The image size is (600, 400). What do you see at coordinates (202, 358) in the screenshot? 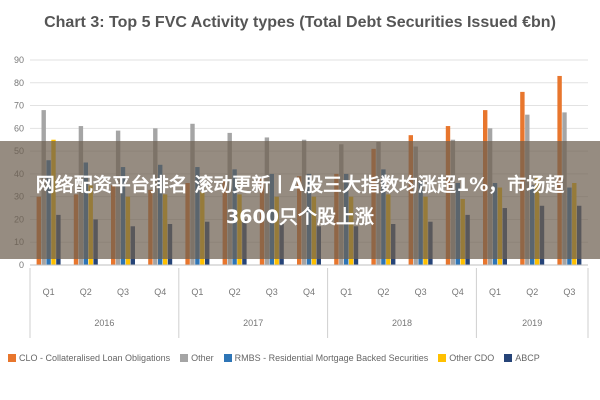
I see `legend-label: Other` at bounding box center [202, 358].